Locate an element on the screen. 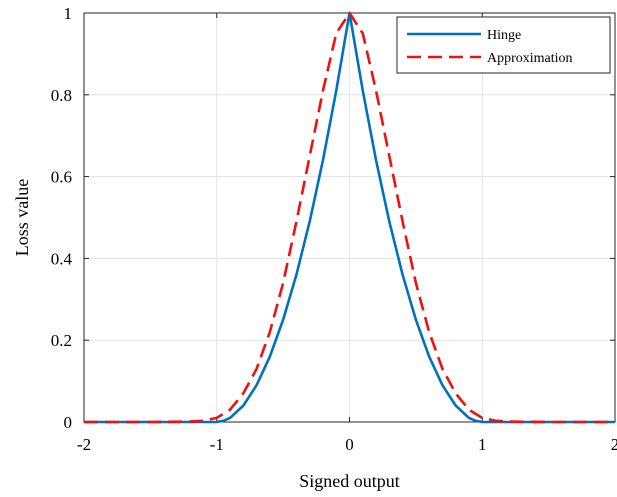  y-tick-label: 1 is located at coordinates (68, 13).